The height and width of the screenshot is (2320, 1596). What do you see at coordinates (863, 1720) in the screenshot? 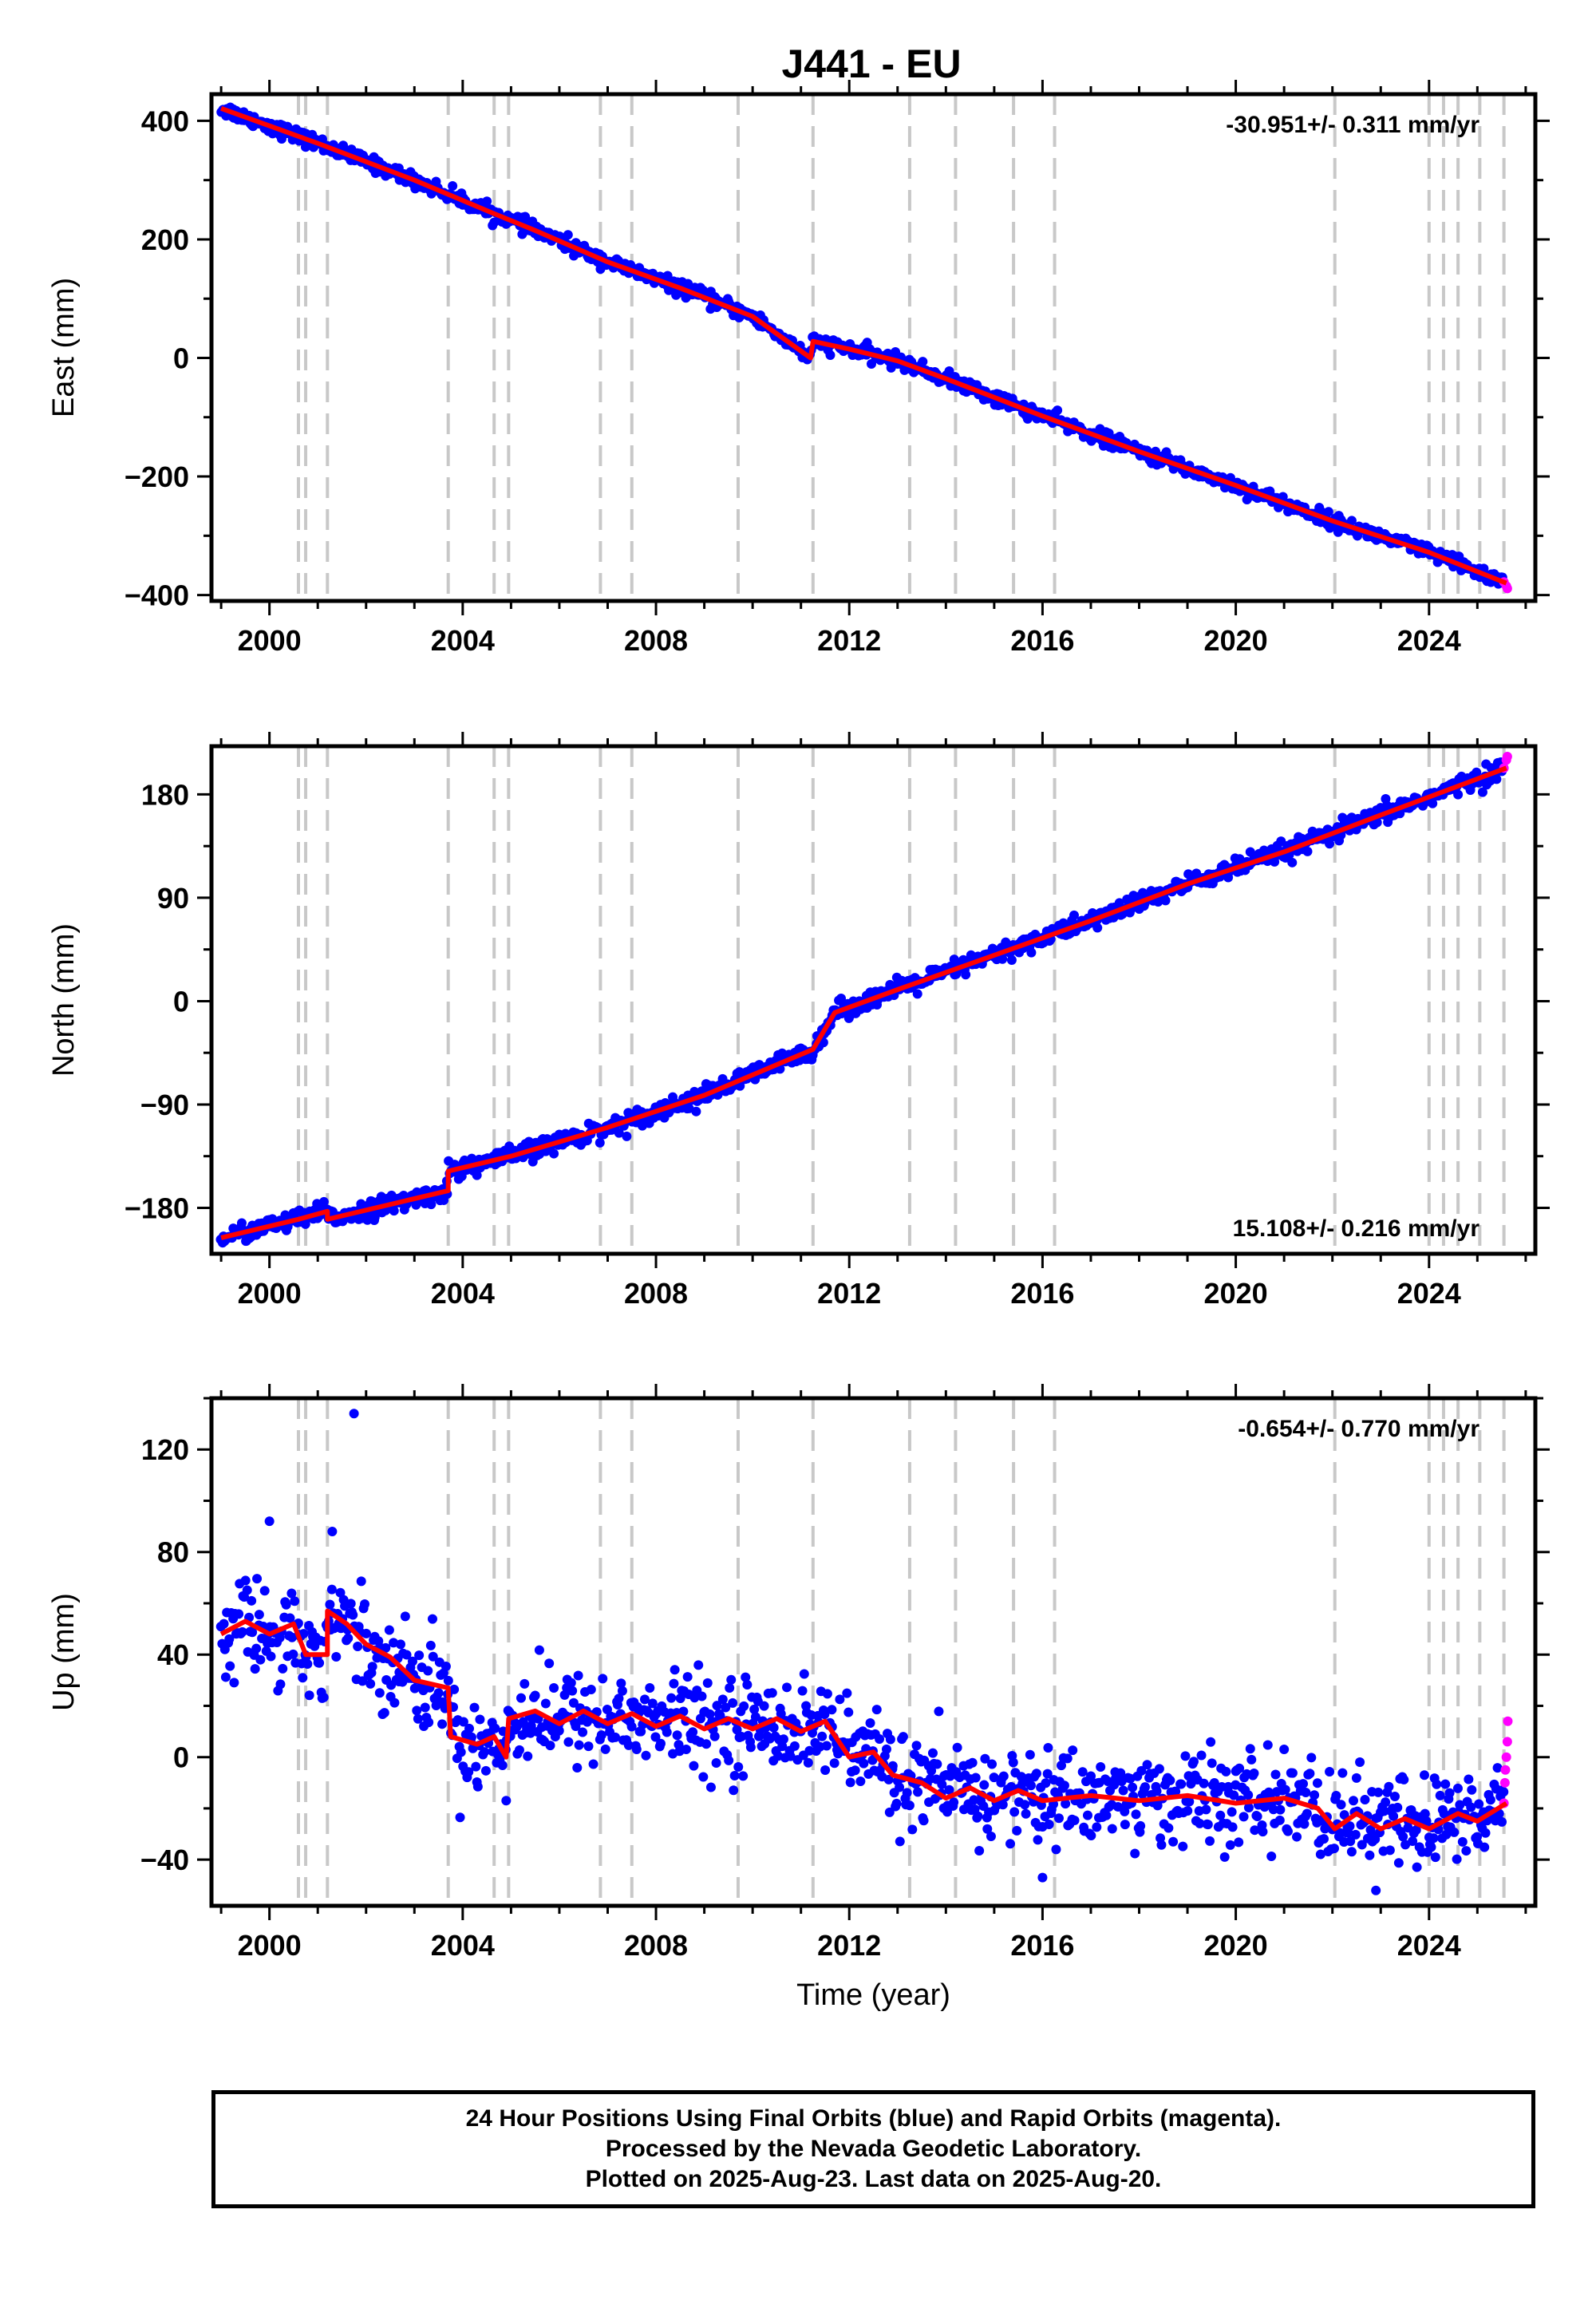
I see `model-line-up` at bounding box center [863, 1720].